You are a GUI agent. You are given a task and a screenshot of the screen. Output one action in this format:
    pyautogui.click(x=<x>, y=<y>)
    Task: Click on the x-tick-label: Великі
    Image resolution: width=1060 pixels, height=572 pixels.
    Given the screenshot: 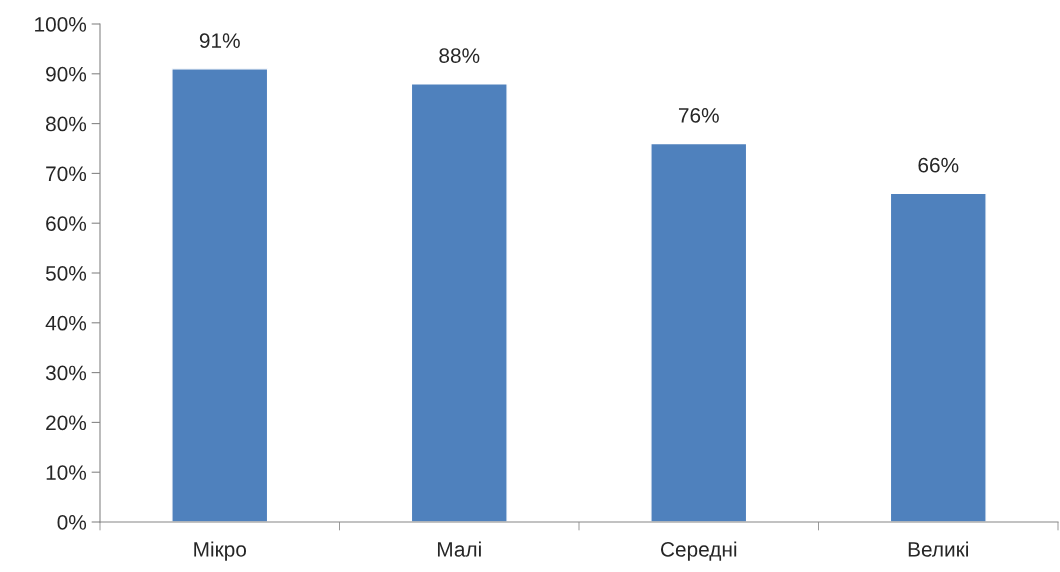 What is the action you would take?
    pyautogui.click(x=938, y=549)
    